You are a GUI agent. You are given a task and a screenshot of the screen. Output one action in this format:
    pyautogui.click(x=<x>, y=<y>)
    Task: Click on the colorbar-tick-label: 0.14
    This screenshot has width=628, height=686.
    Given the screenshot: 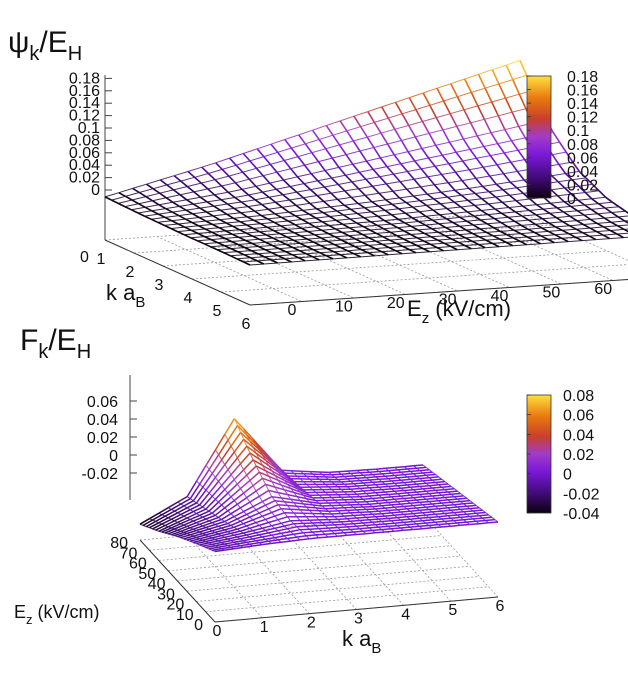 What is the action you would take?
    pyautogui.click(x=582, y=104)
    